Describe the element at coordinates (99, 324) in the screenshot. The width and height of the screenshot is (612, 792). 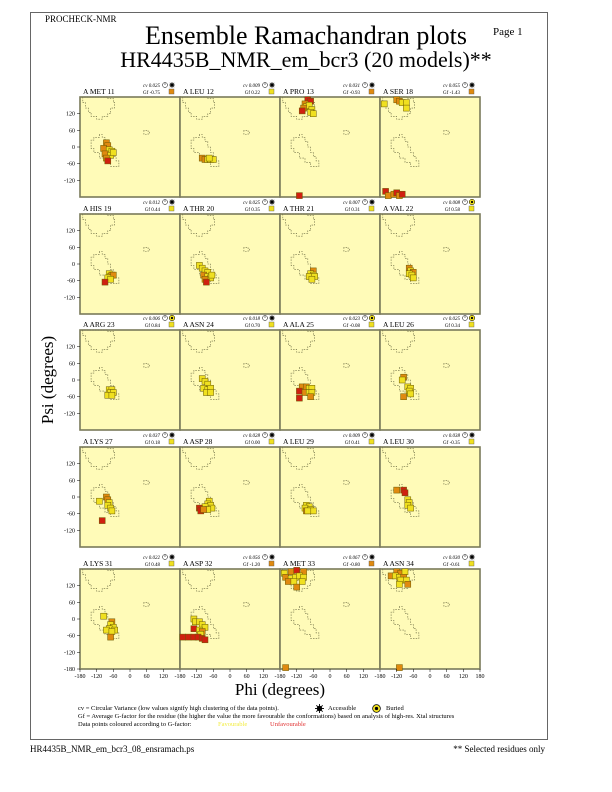
I see `residue-label: A ARG 23` at that location.